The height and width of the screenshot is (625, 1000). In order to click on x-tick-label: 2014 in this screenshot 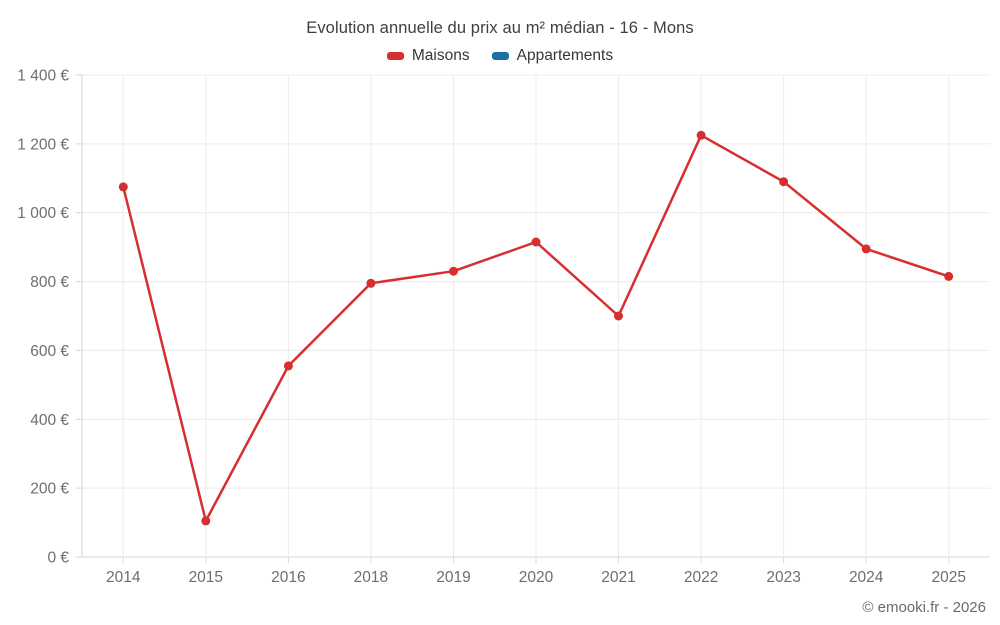, I will do `click(123, 577)`.